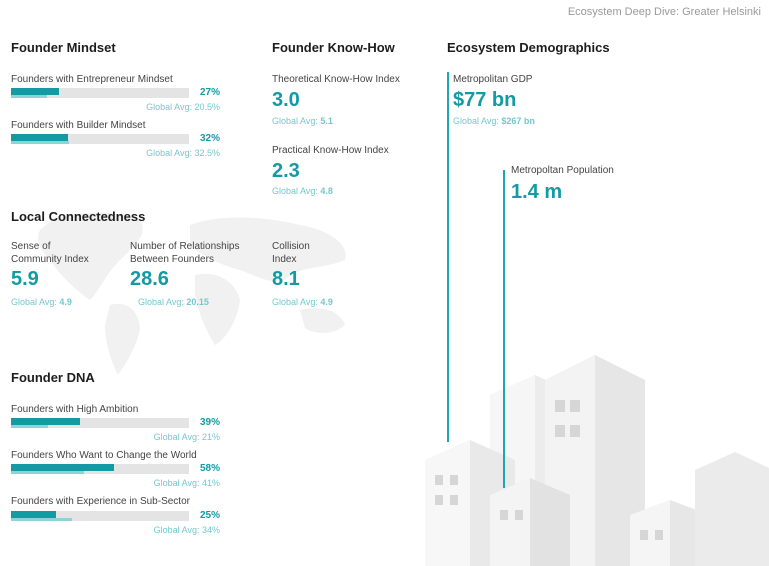 The height and width of the screenshot is (566, 769). I want to click on global-avg-value: 4.8, so click(326, 191).